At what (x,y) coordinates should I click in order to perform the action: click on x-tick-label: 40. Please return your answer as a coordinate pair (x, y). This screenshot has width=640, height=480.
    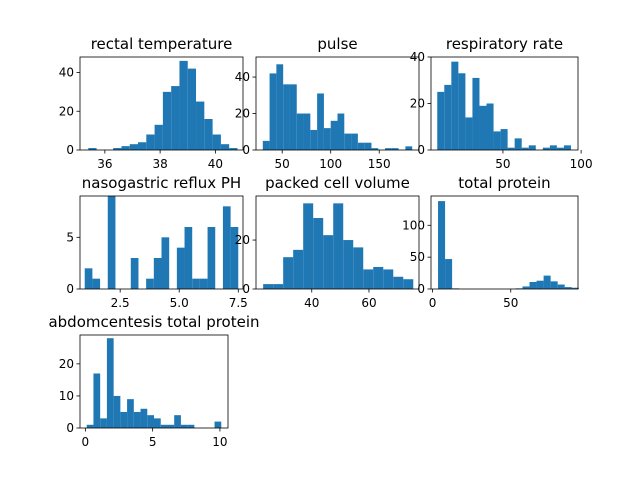
    Looking at the image, I should click on (215, 164).